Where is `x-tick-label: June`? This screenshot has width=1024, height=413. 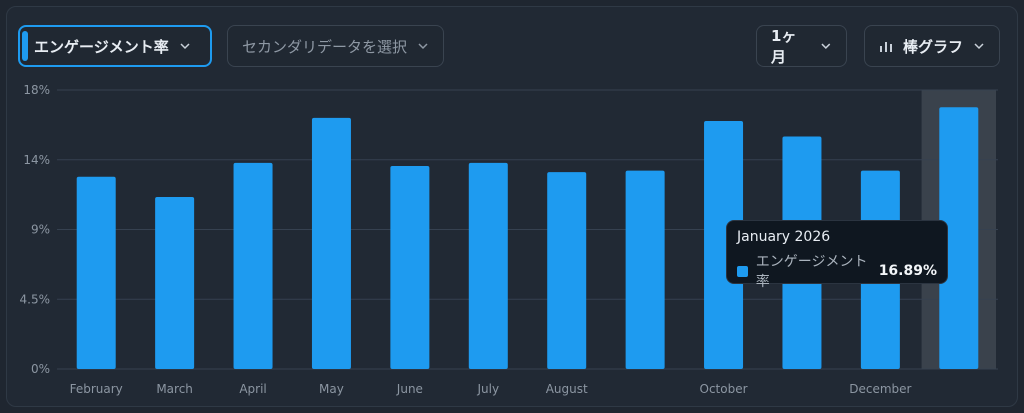 x-tick-label: June is located at coordinates (409, 389).